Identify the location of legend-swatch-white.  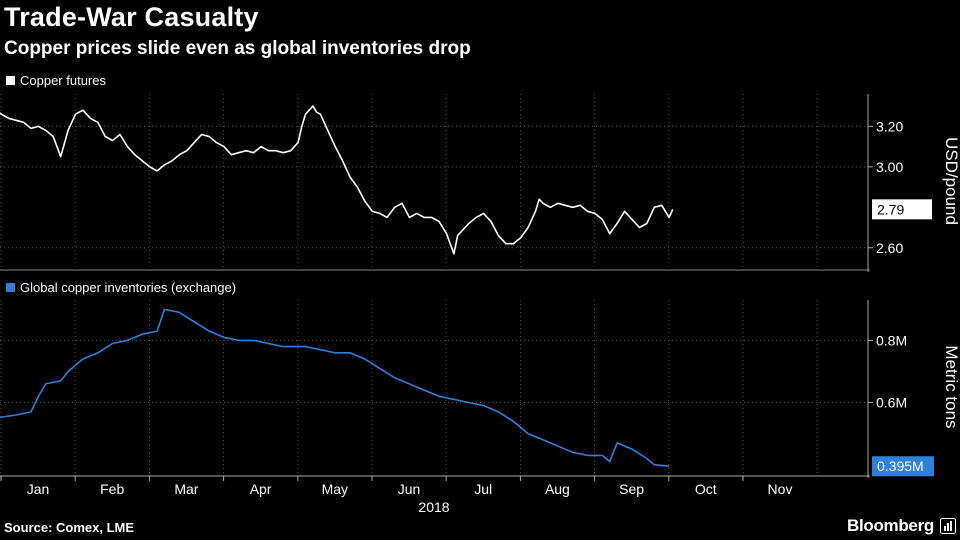
(10, 80).